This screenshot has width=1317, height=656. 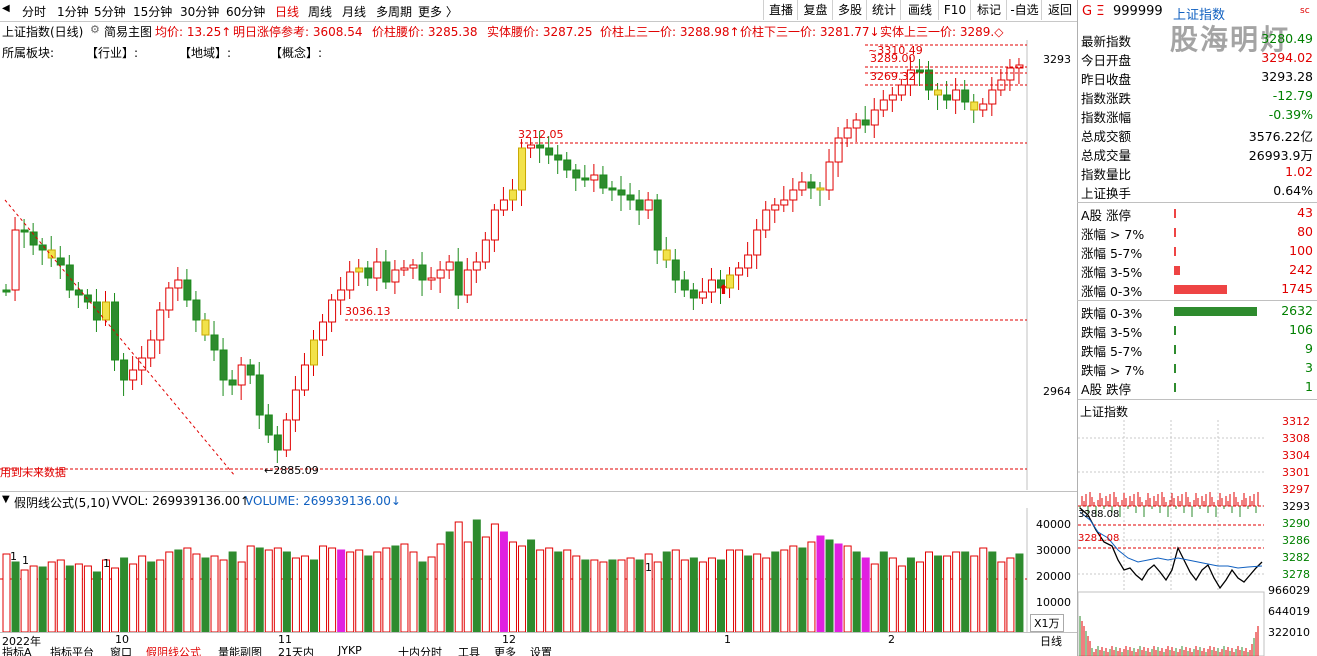 I want to click on period-tab-1: 1分钟, so click(x=73, y=12).